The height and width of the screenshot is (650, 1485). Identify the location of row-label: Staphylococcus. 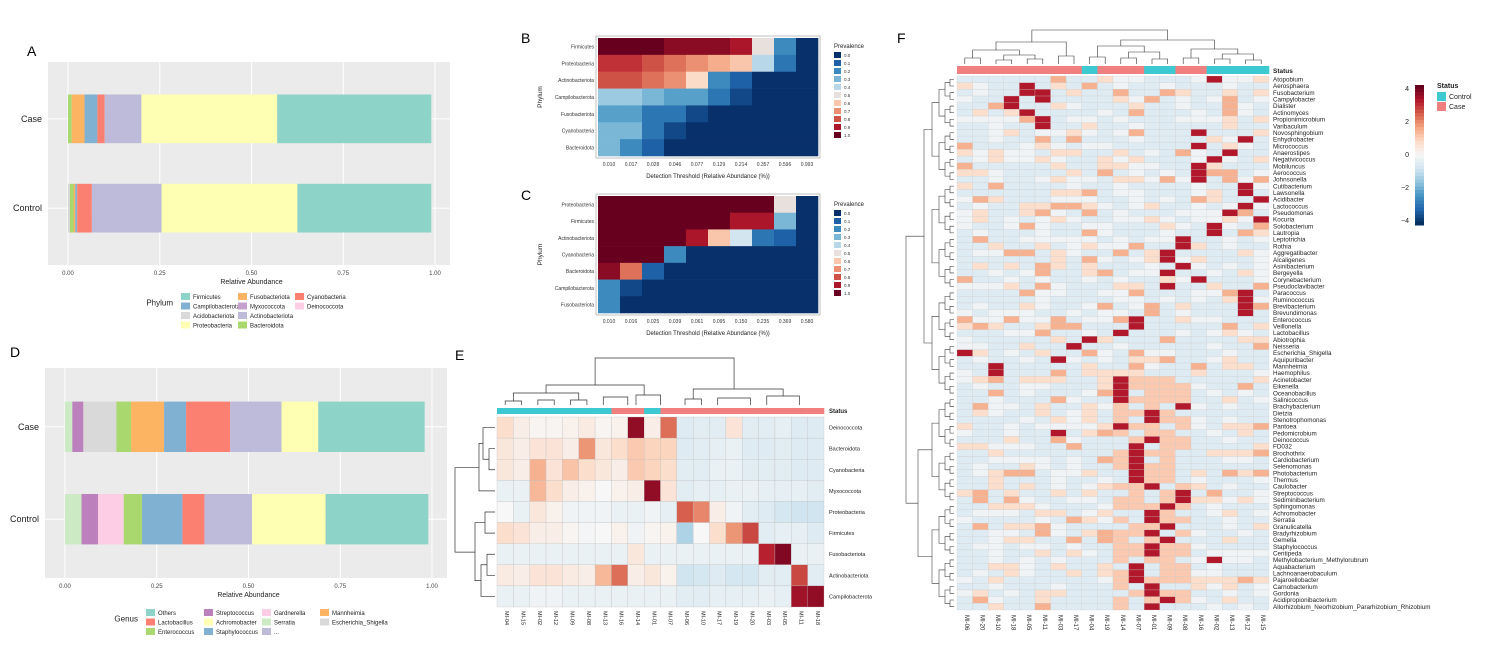
(1295, 547).